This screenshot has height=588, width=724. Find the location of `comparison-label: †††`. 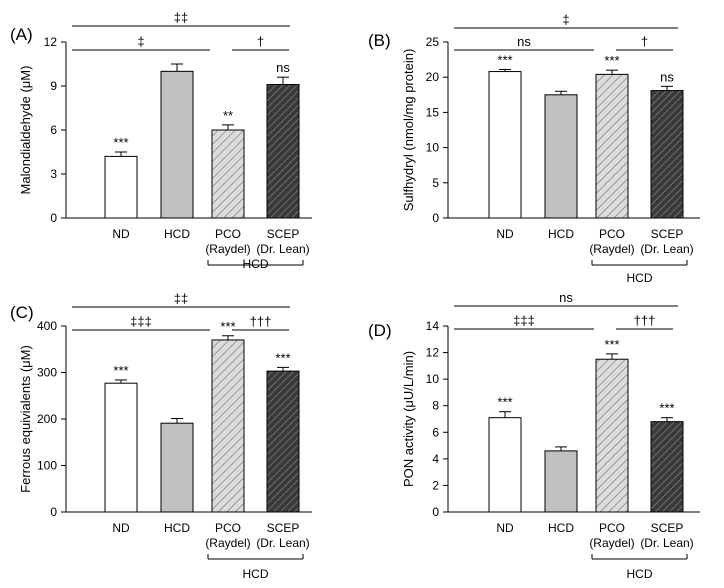

comparison-label: ††† is located at coordinates (261, 321).